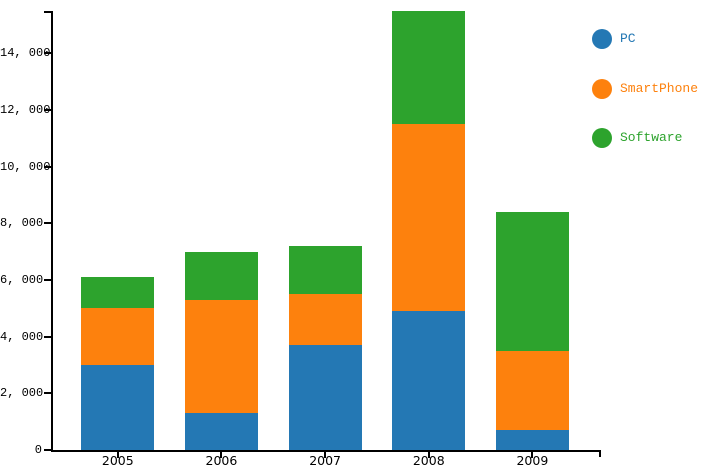 The image size is (704, 472). I want to click on bar-2009-smartphone, so click(532, 390).